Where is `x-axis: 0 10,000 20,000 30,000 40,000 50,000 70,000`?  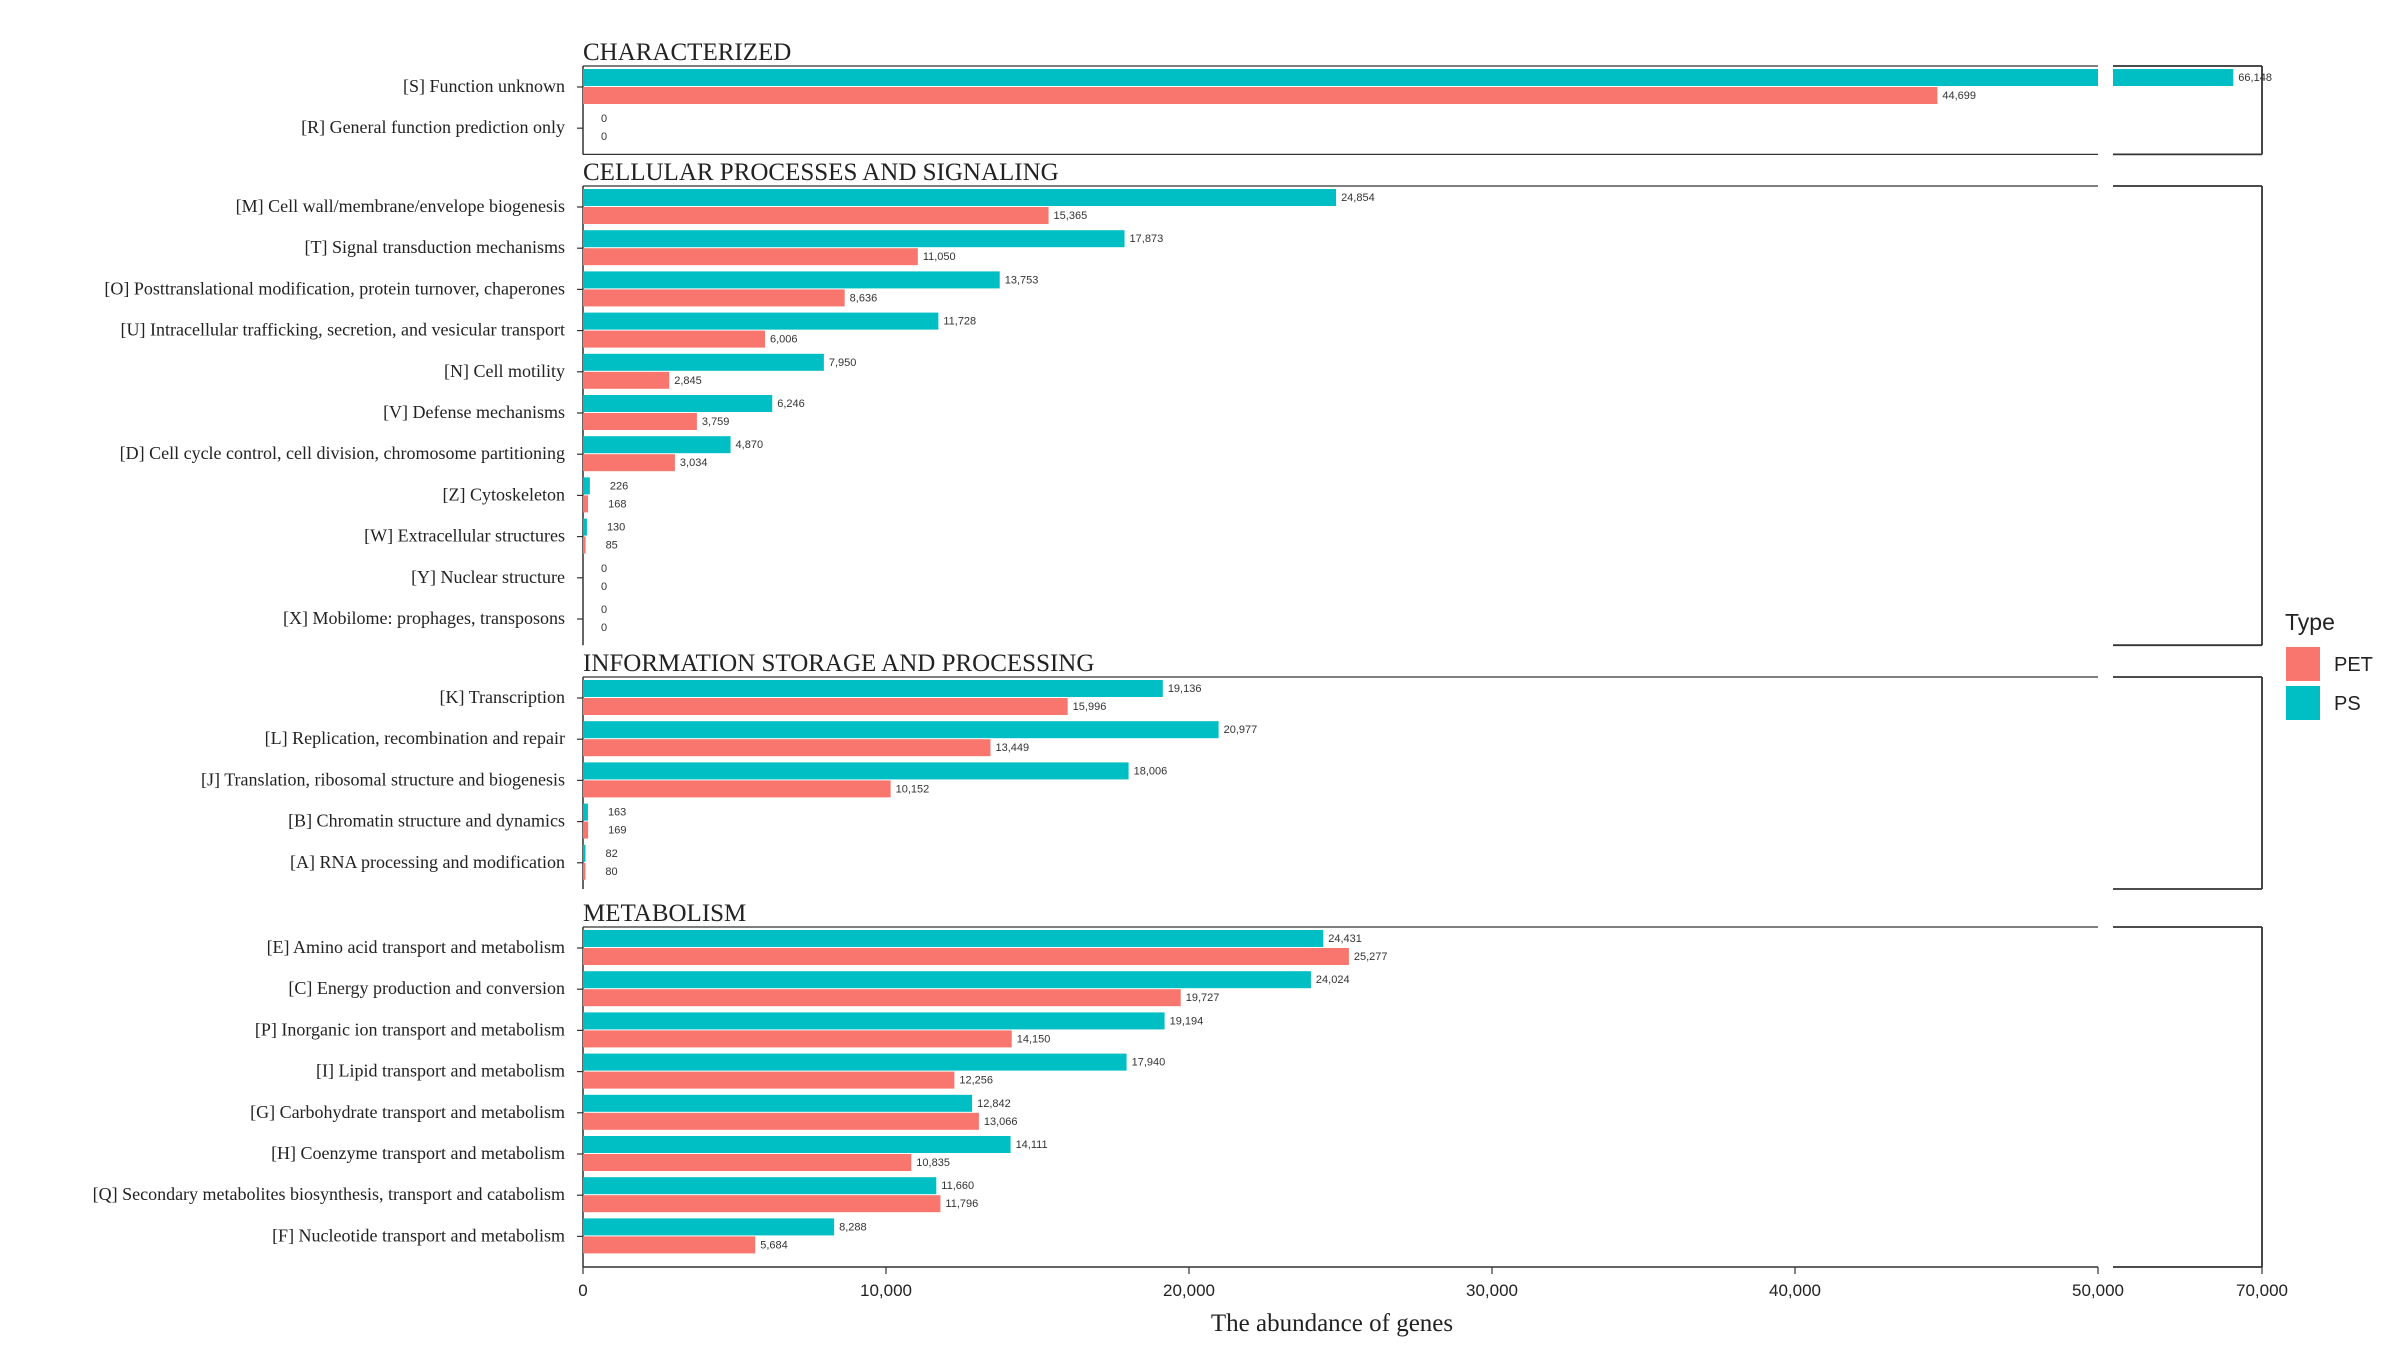 x-axis: 0 10,000 20,000 30,000 40,000 50,000 70,000 is located at coordinates (1433, 1283).